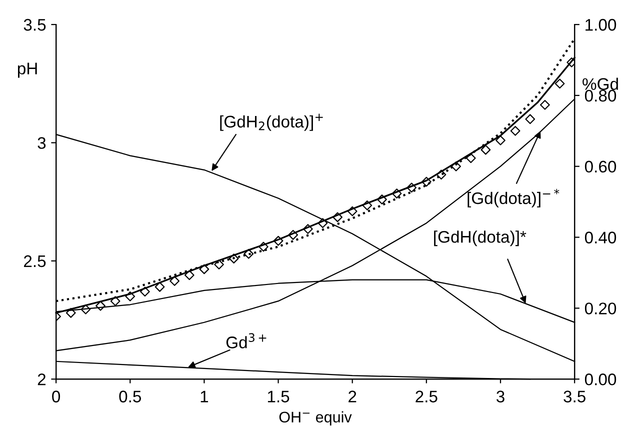 The image size is (637, 446). Describe the element at coordinates (315, 418) in the screenshot. I see `x-axis-title: OH$^{−}$ equiv` at that location.